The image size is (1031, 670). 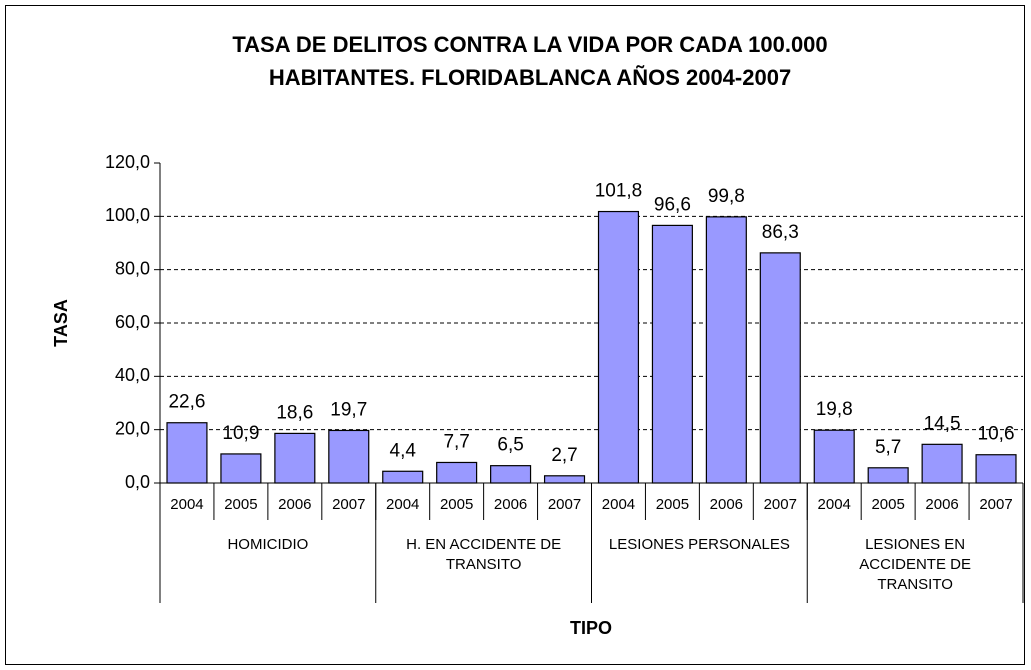 I want to click on value-label: 86,3, so click(x=780, y=232).